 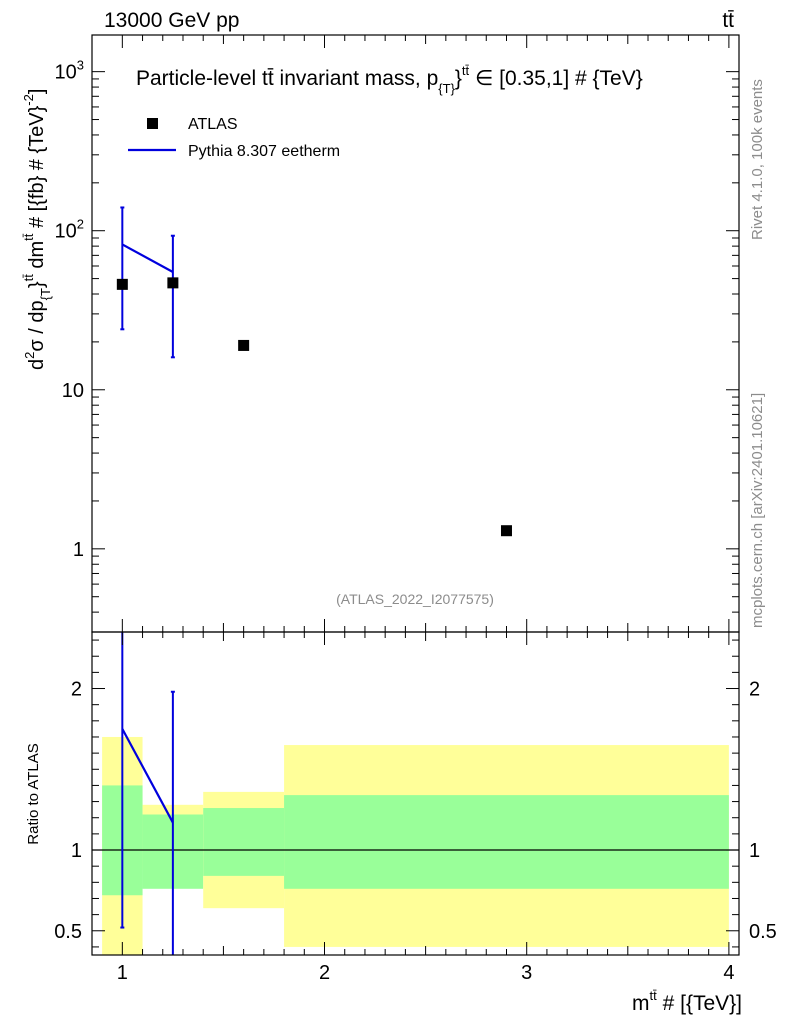 I want to click on title-post: ∈ [0.35,1] # {TeV}, so click(x=556, y=78).